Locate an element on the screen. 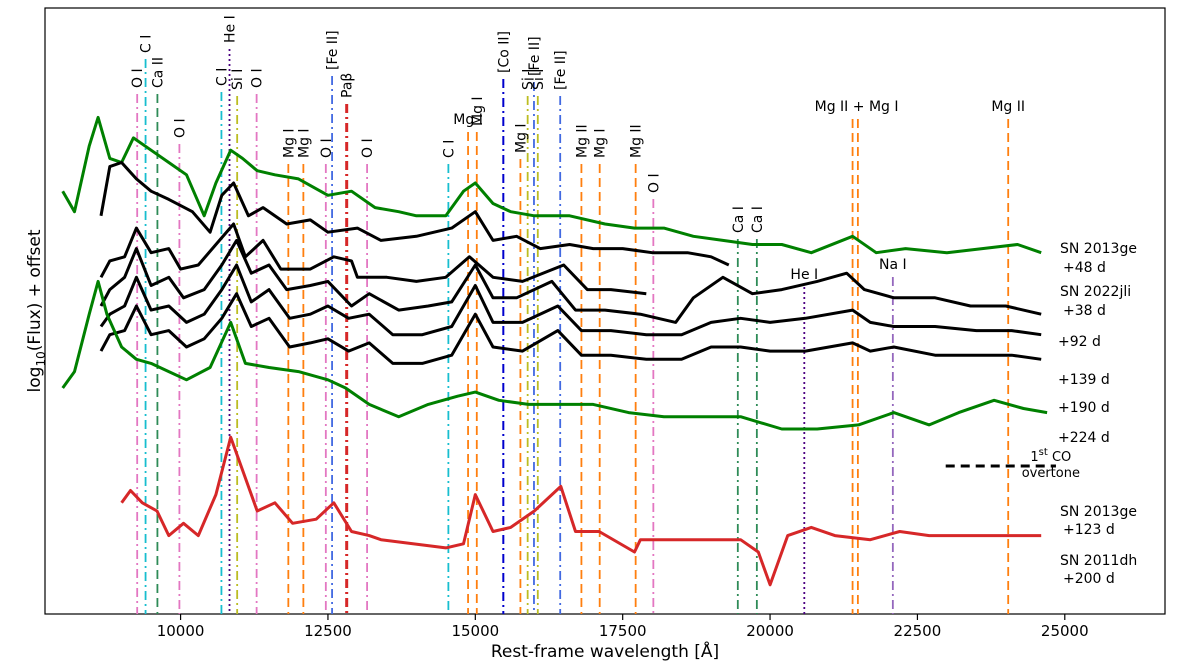 The image size is (1177, 667). co-overtone-label: 1st CO is located at coordinates (1050, 456).